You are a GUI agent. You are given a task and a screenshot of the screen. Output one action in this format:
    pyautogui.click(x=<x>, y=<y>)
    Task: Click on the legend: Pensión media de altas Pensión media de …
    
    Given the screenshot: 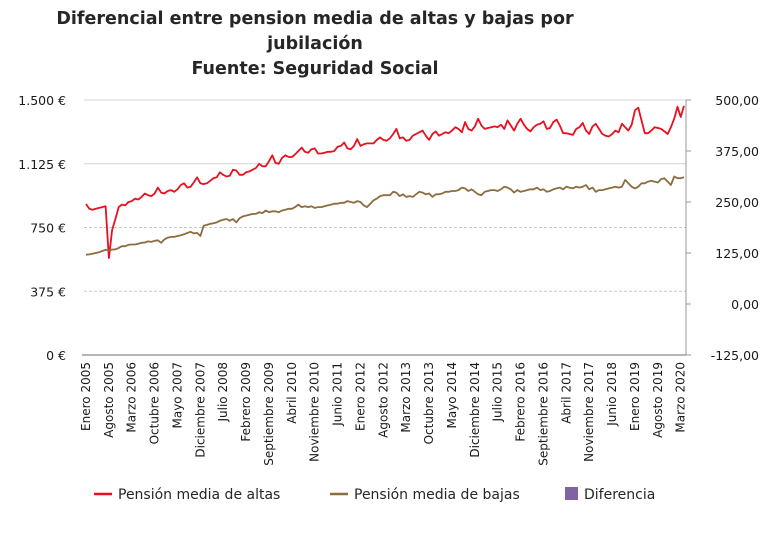 What is the action you would take?
    pyautogui.click(x=374, y=495)
    